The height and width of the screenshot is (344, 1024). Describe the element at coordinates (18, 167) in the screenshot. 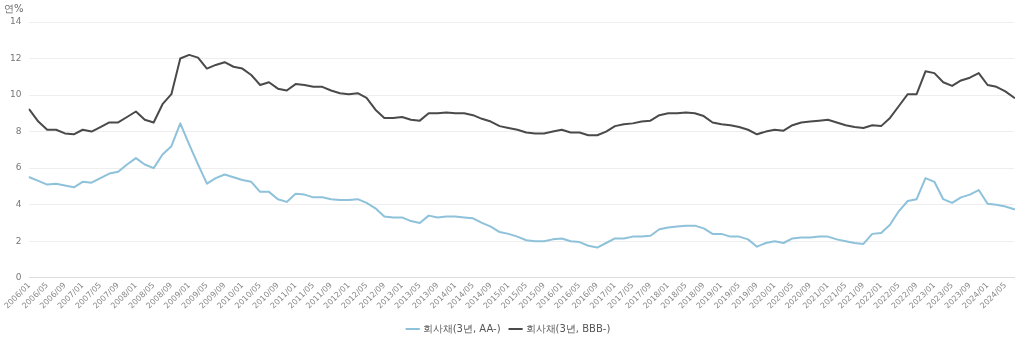

I see `y-tick-label: 6` at that location.